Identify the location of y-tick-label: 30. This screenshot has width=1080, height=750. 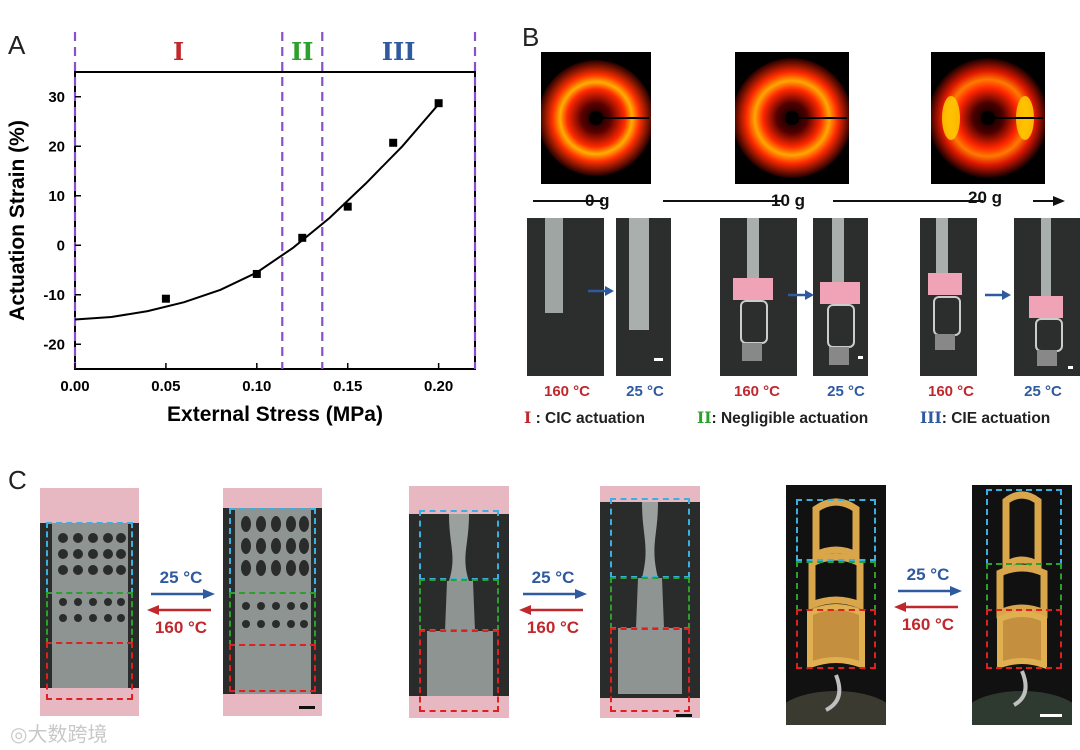
(56, 97).